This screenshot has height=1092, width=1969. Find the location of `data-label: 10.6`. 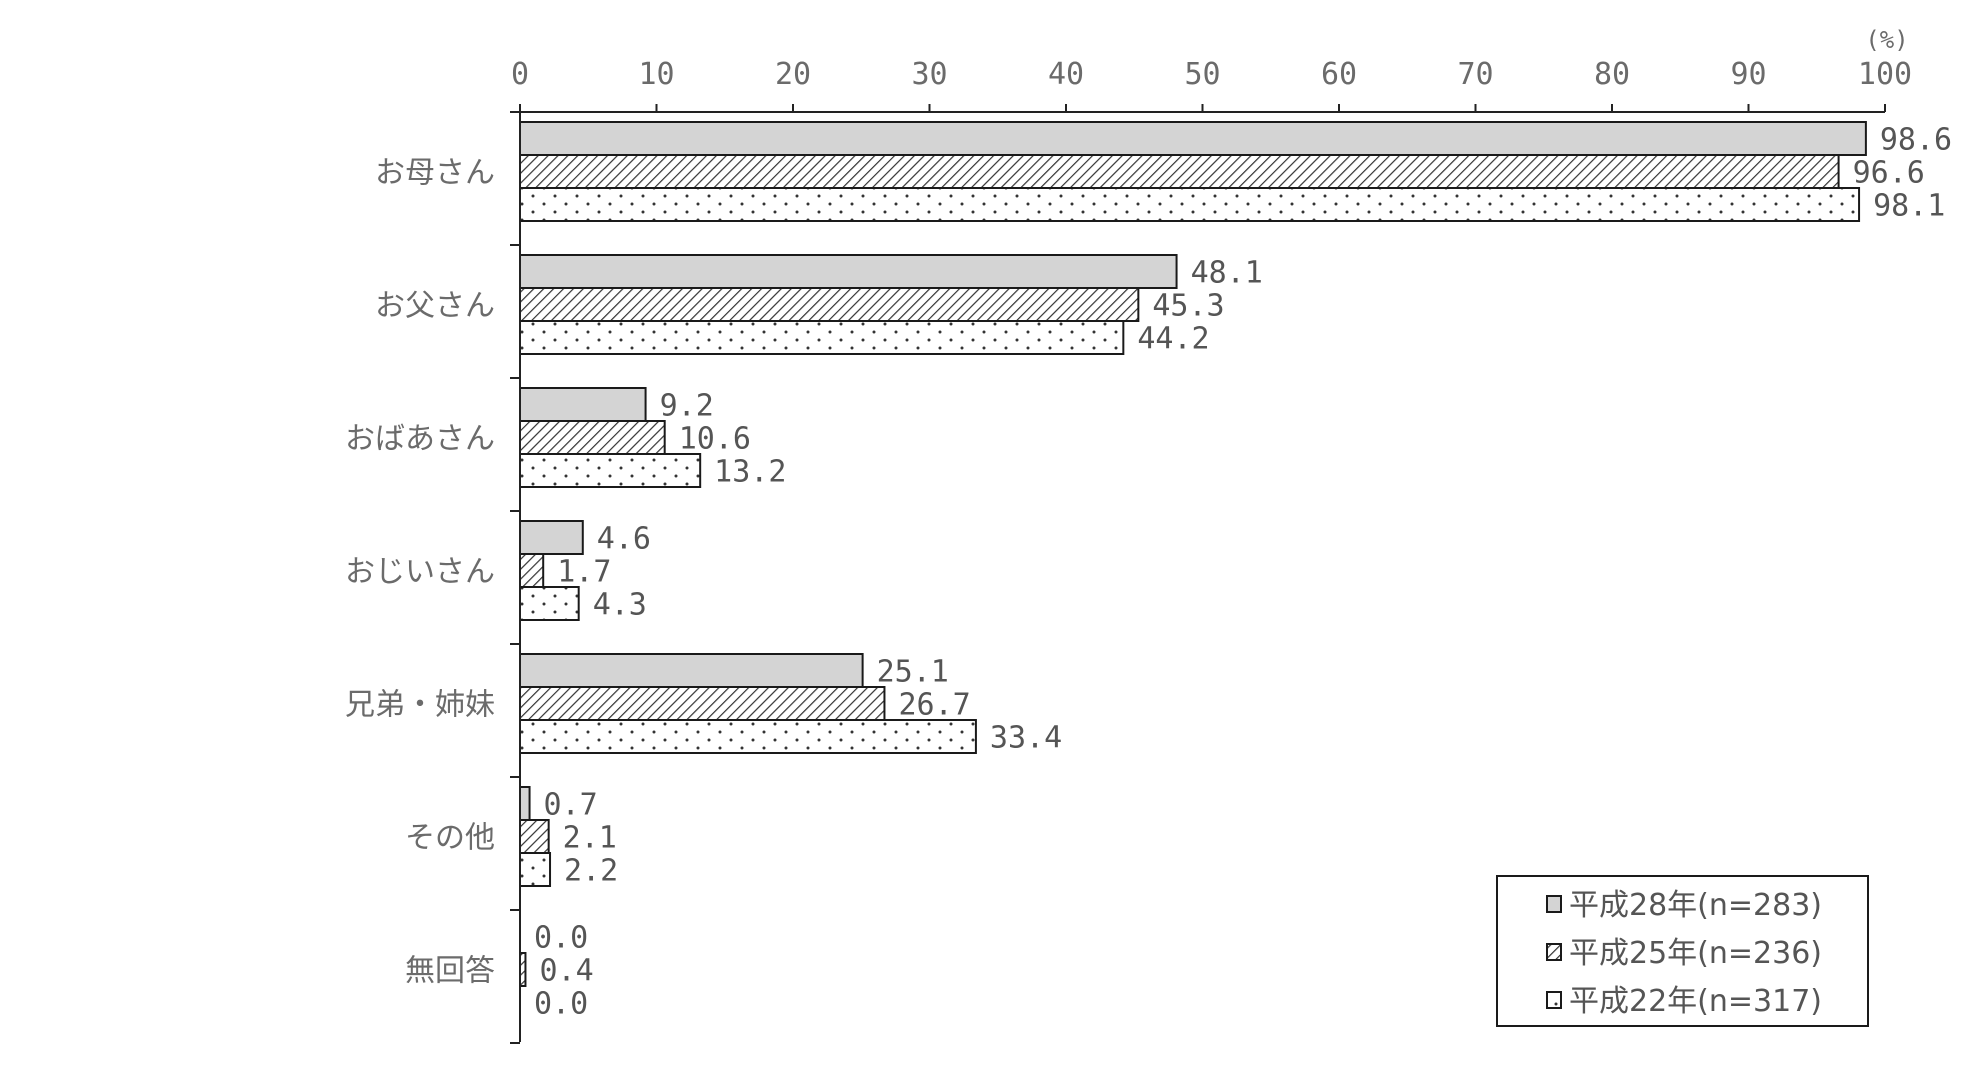

data-label: 10.6 is located at coordinates (715, 439).